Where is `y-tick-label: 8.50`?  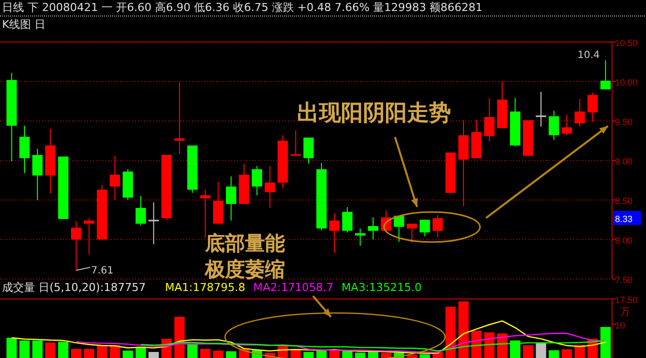 y-tick-label: 8.50 is located at coordinates (624, 201).